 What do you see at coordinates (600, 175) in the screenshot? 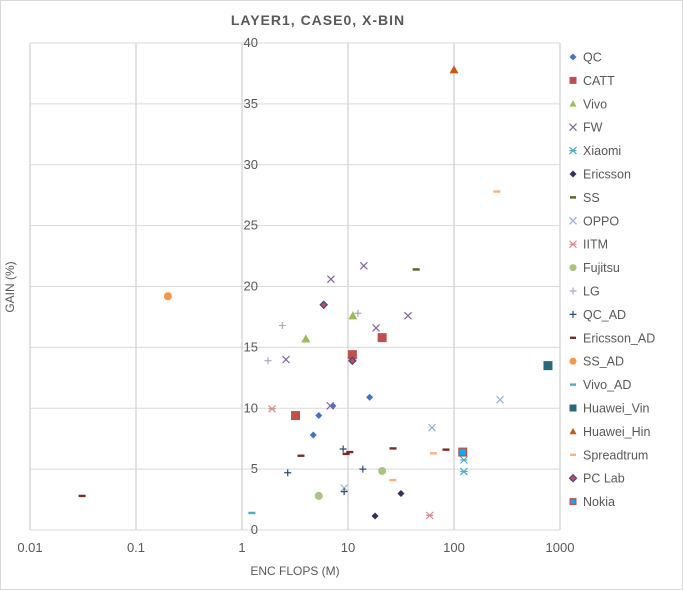
I see `legend-item: Ericsson` at bounding box center [600, 175].